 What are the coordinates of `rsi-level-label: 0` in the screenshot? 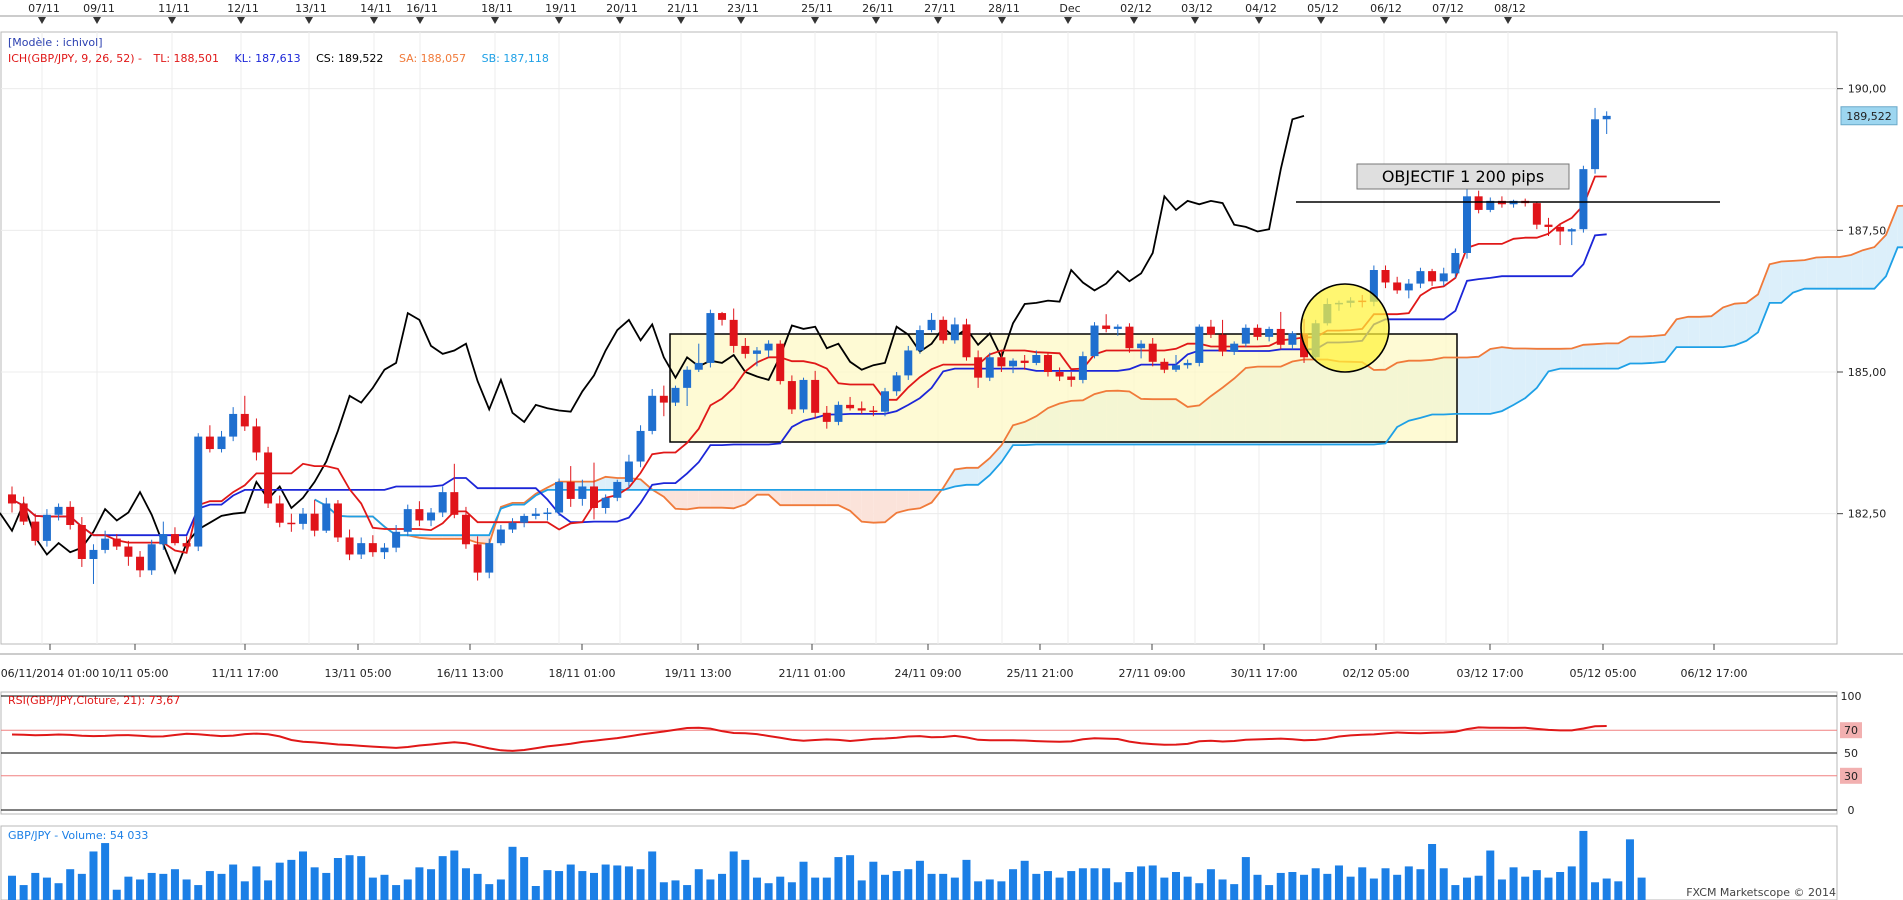 It's located at (1851, 810).